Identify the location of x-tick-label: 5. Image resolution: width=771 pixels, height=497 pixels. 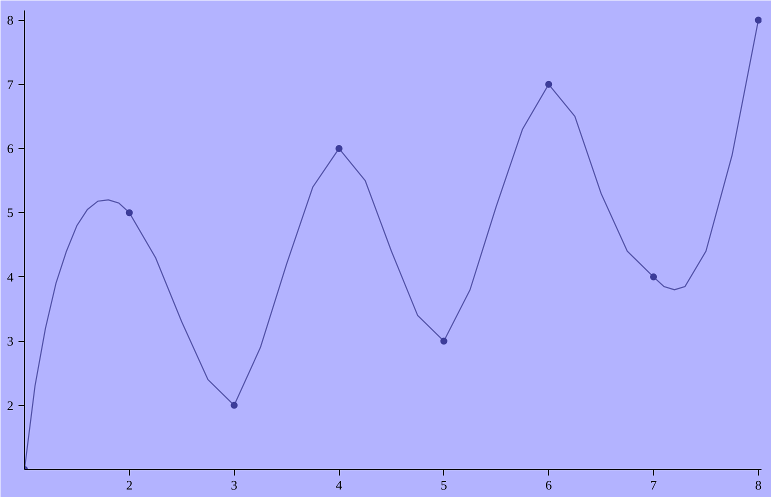
(444, 485).